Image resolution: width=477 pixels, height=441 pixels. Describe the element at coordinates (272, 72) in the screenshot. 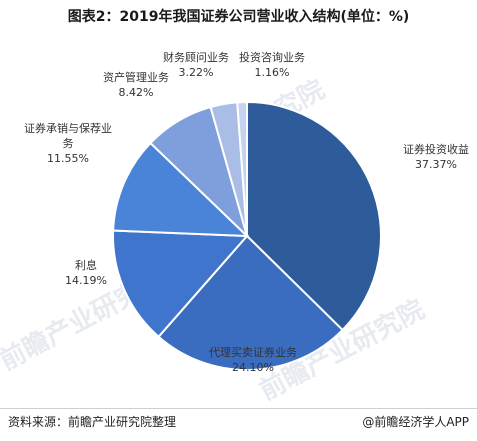

I see `slice-value-label: 1.16%` at that location.